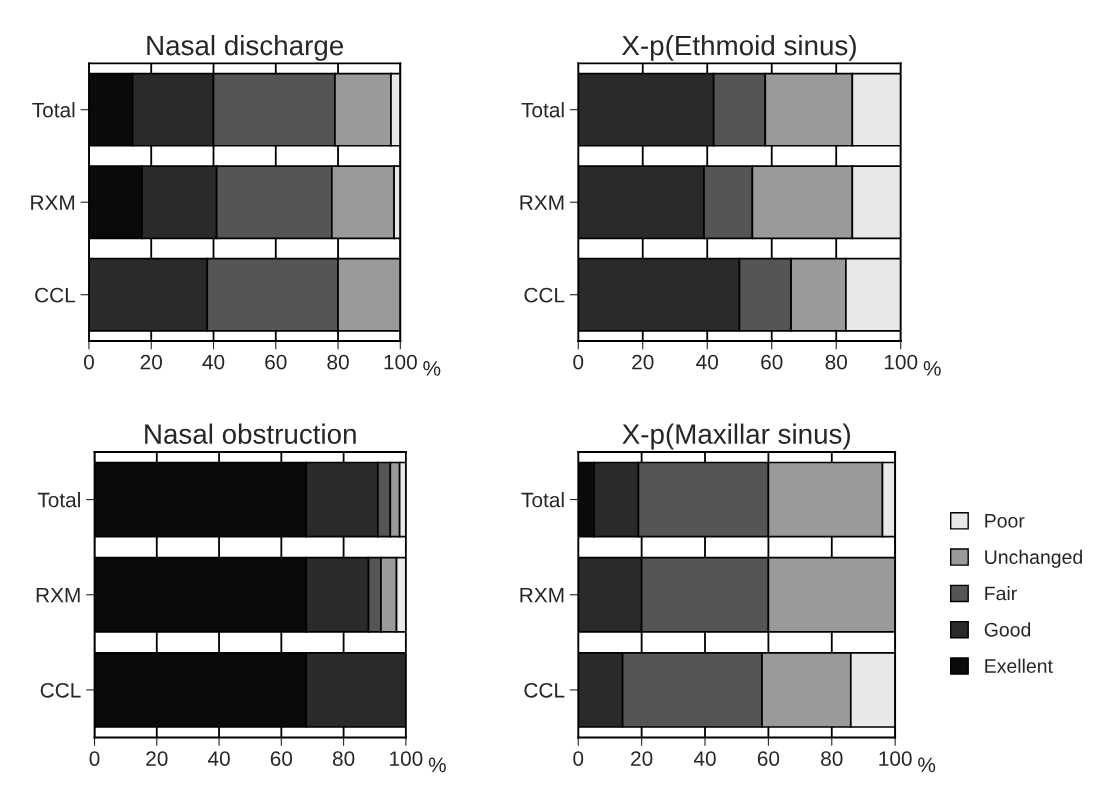 This screenshot has width=1112, height=793. I want to click on chart-title: X-p(Maxillar sinus), so click(736, 436).